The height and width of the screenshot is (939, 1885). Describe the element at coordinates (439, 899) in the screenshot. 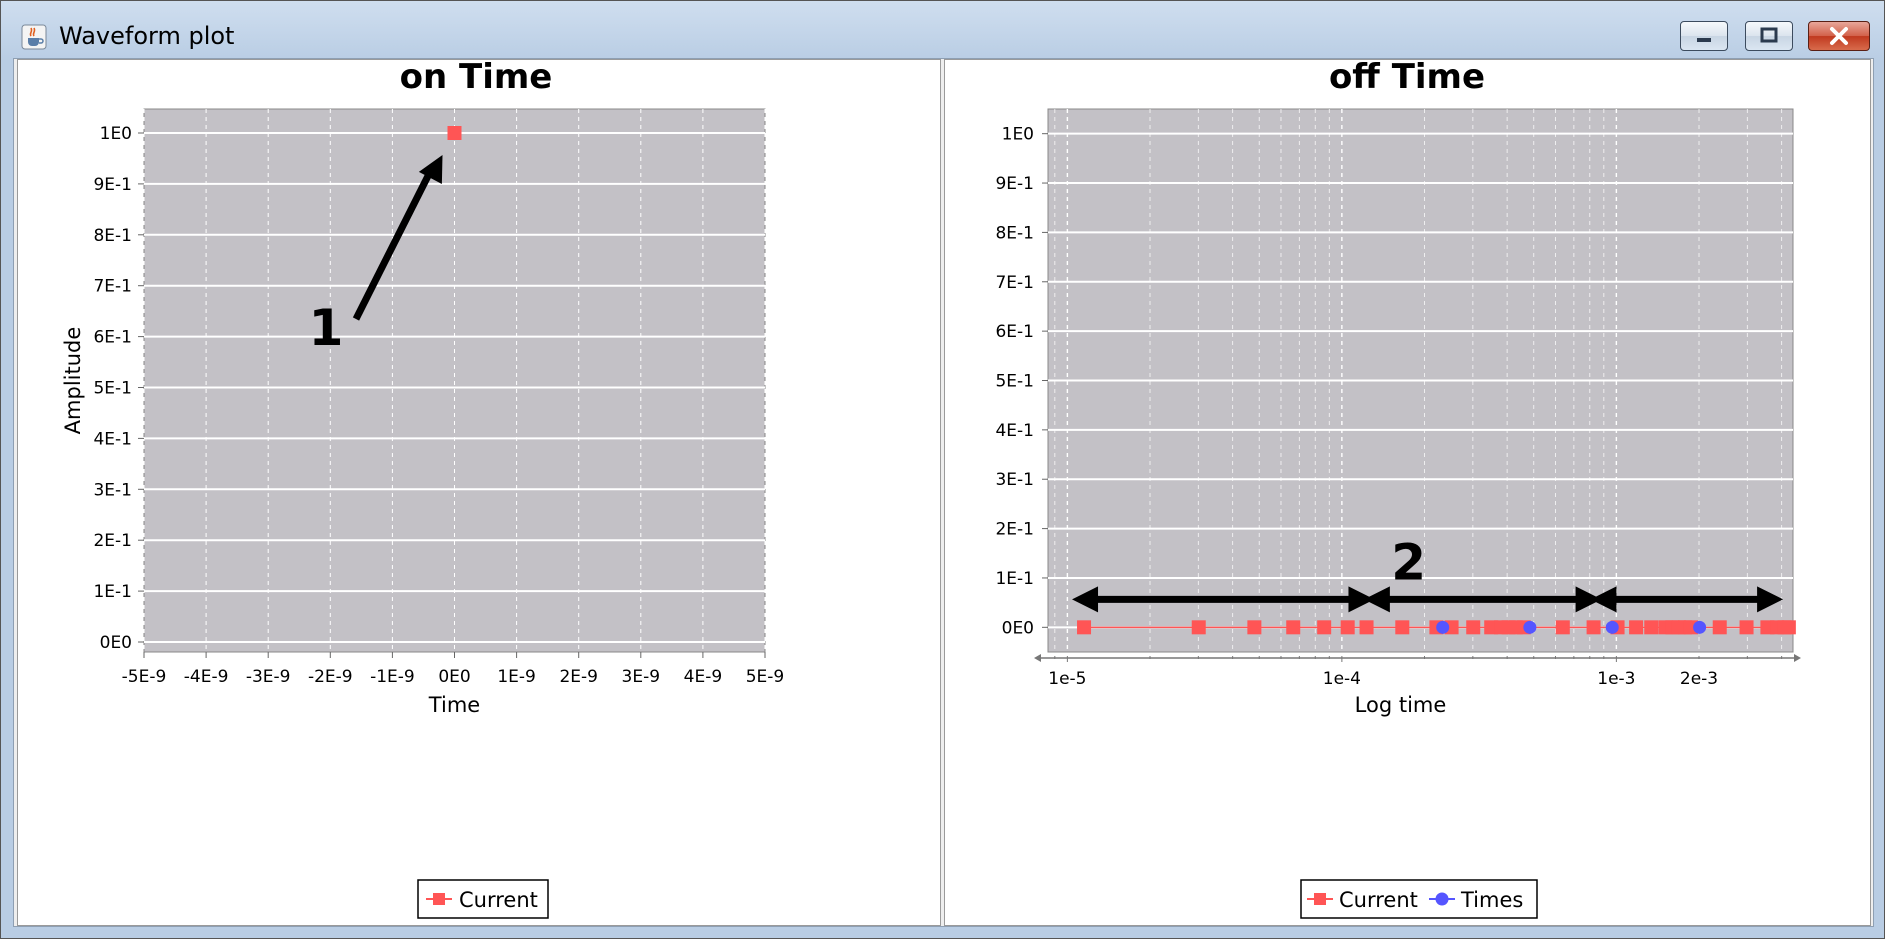

I see `legend-marker` at that location.